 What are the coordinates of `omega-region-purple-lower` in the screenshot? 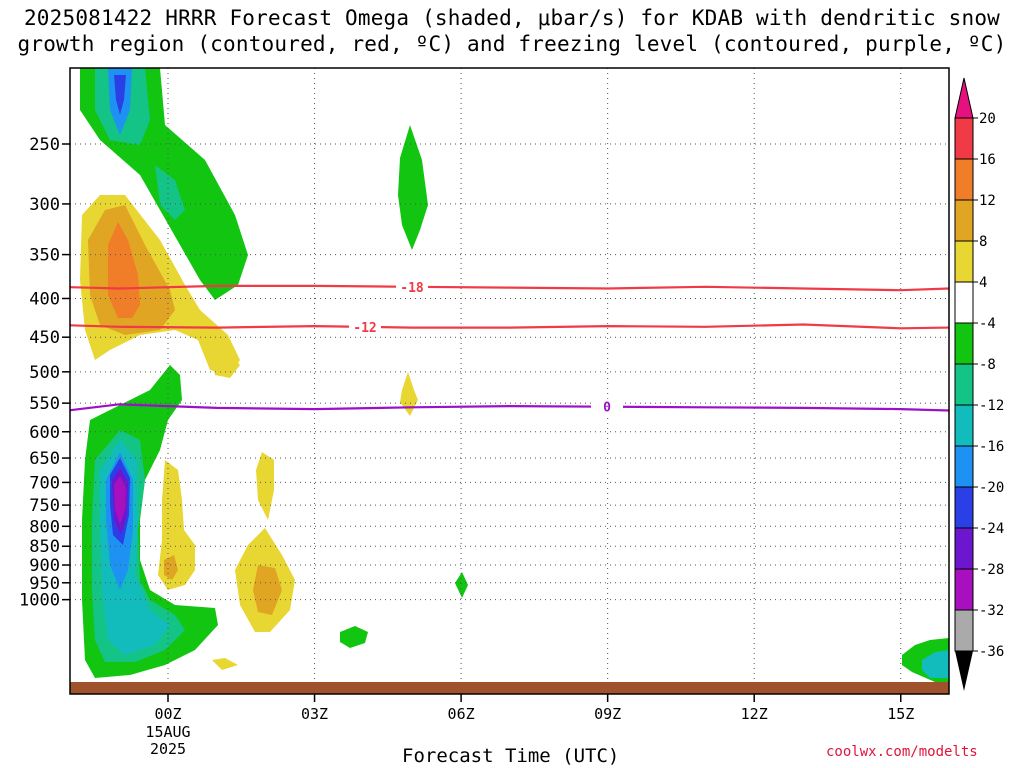 It's located at (120, 500).